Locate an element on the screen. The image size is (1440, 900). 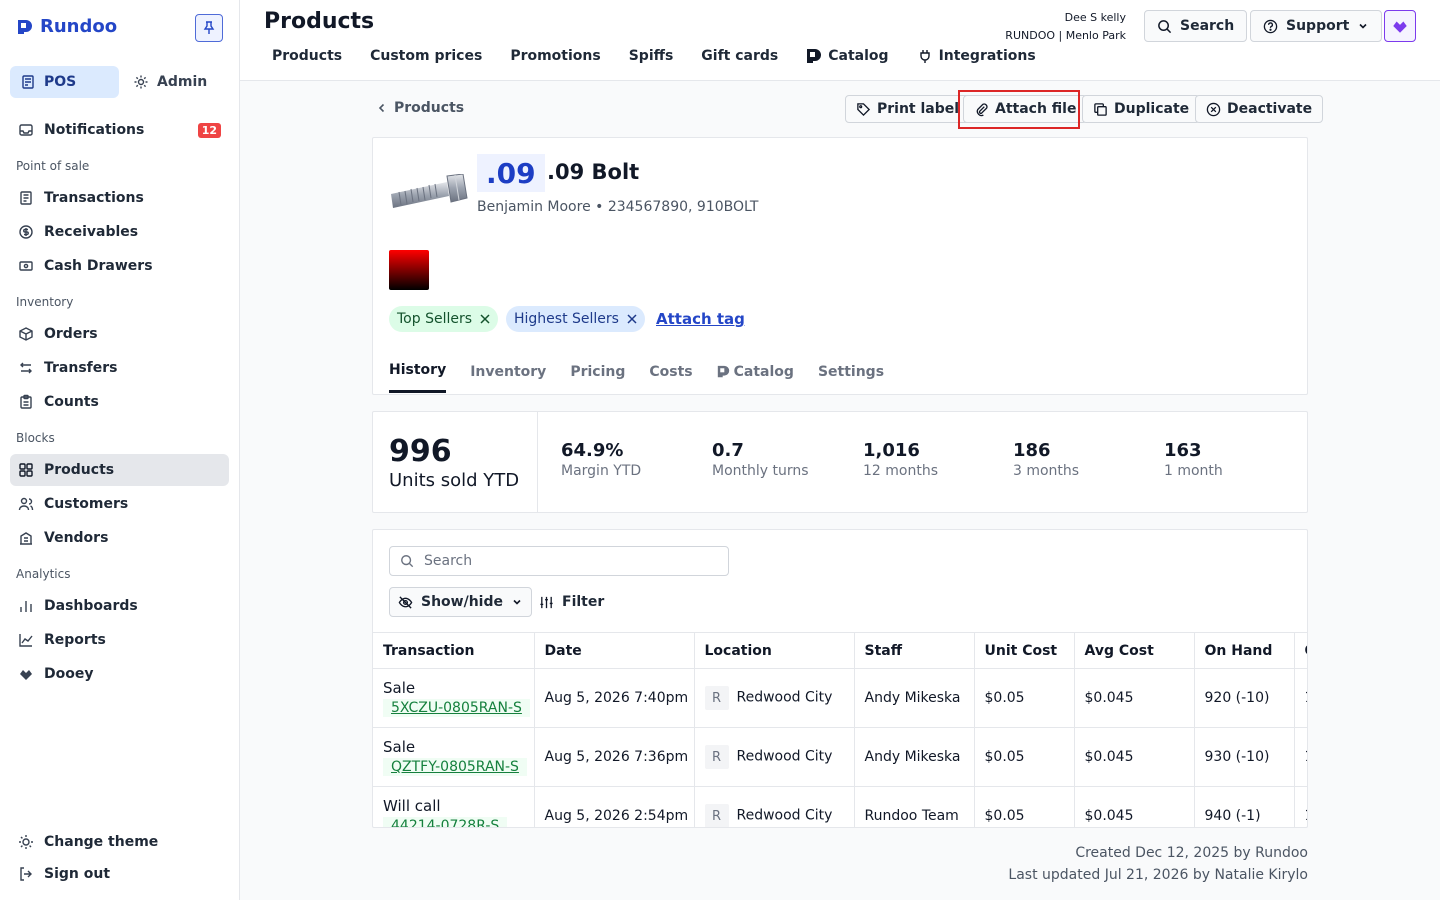
transaction-id-link: 5XCZU-0805RAN-S is located at coordinates (456, 708).